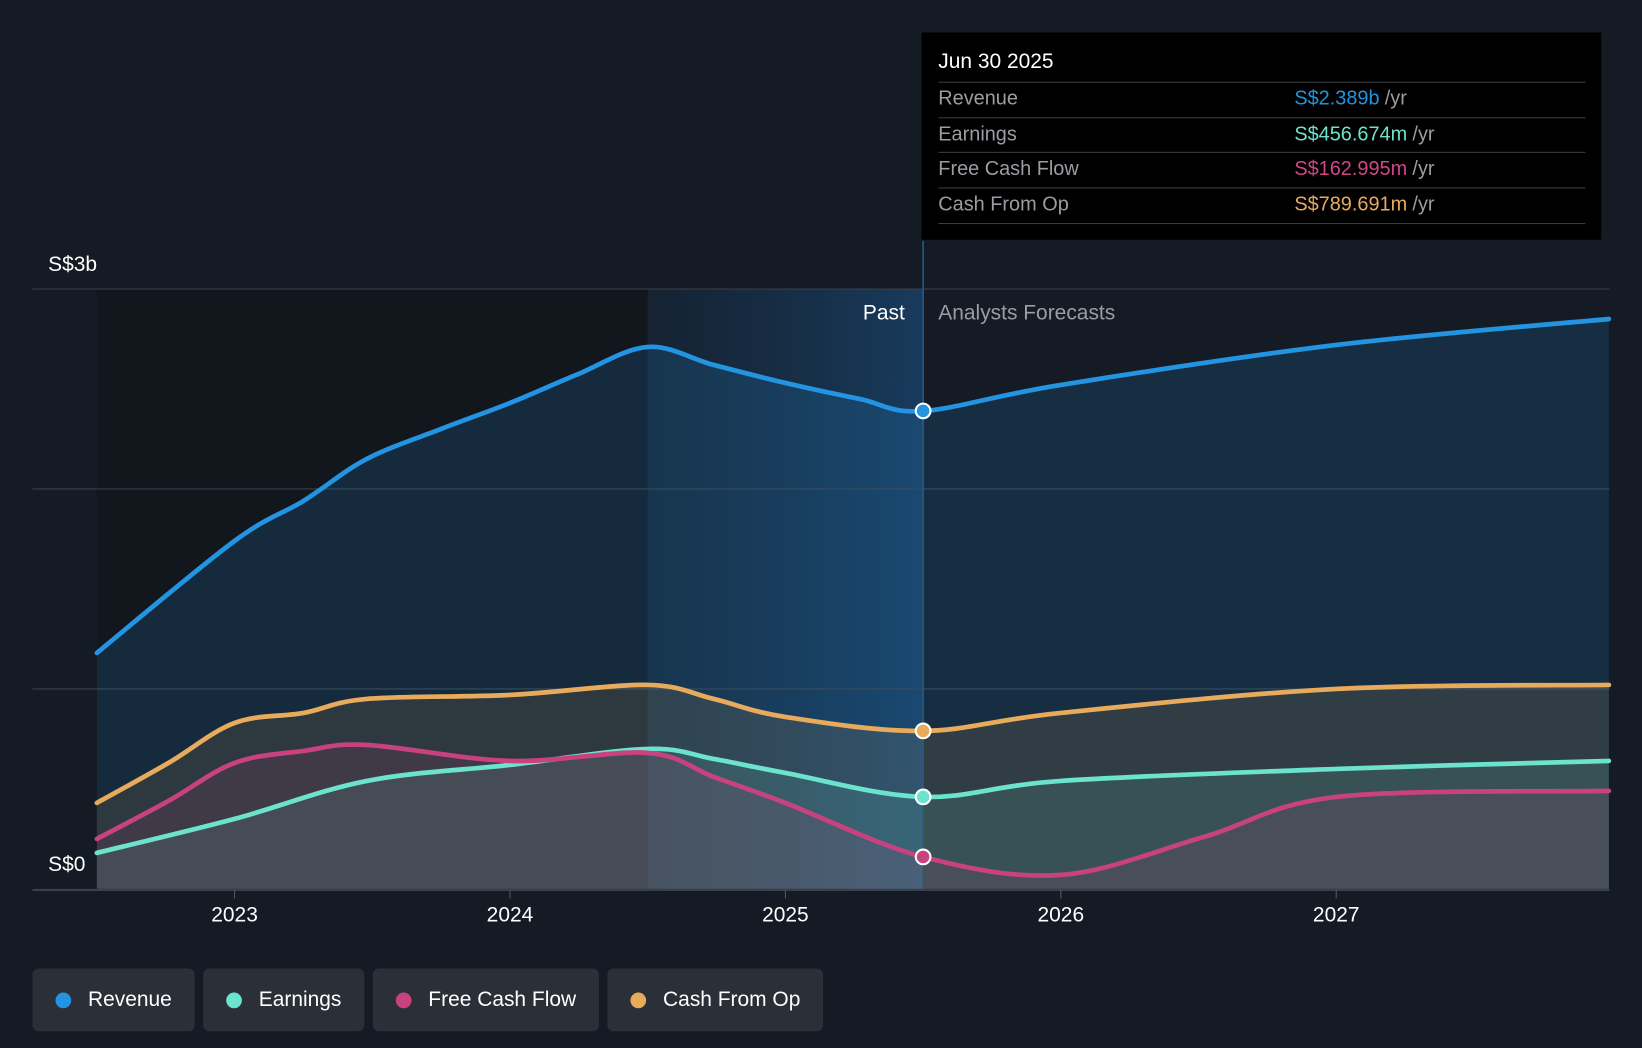 This screenshot has width=1642, height=1048. Describe the element at coordinates (923, 731) in the screenshot. I see `marker-cash-from-op` at that location.